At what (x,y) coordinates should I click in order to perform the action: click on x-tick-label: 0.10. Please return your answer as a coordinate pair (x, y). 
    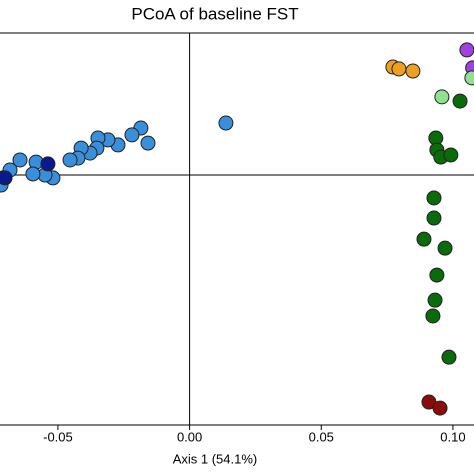
    Looking at the image, I should click on (452, 436).